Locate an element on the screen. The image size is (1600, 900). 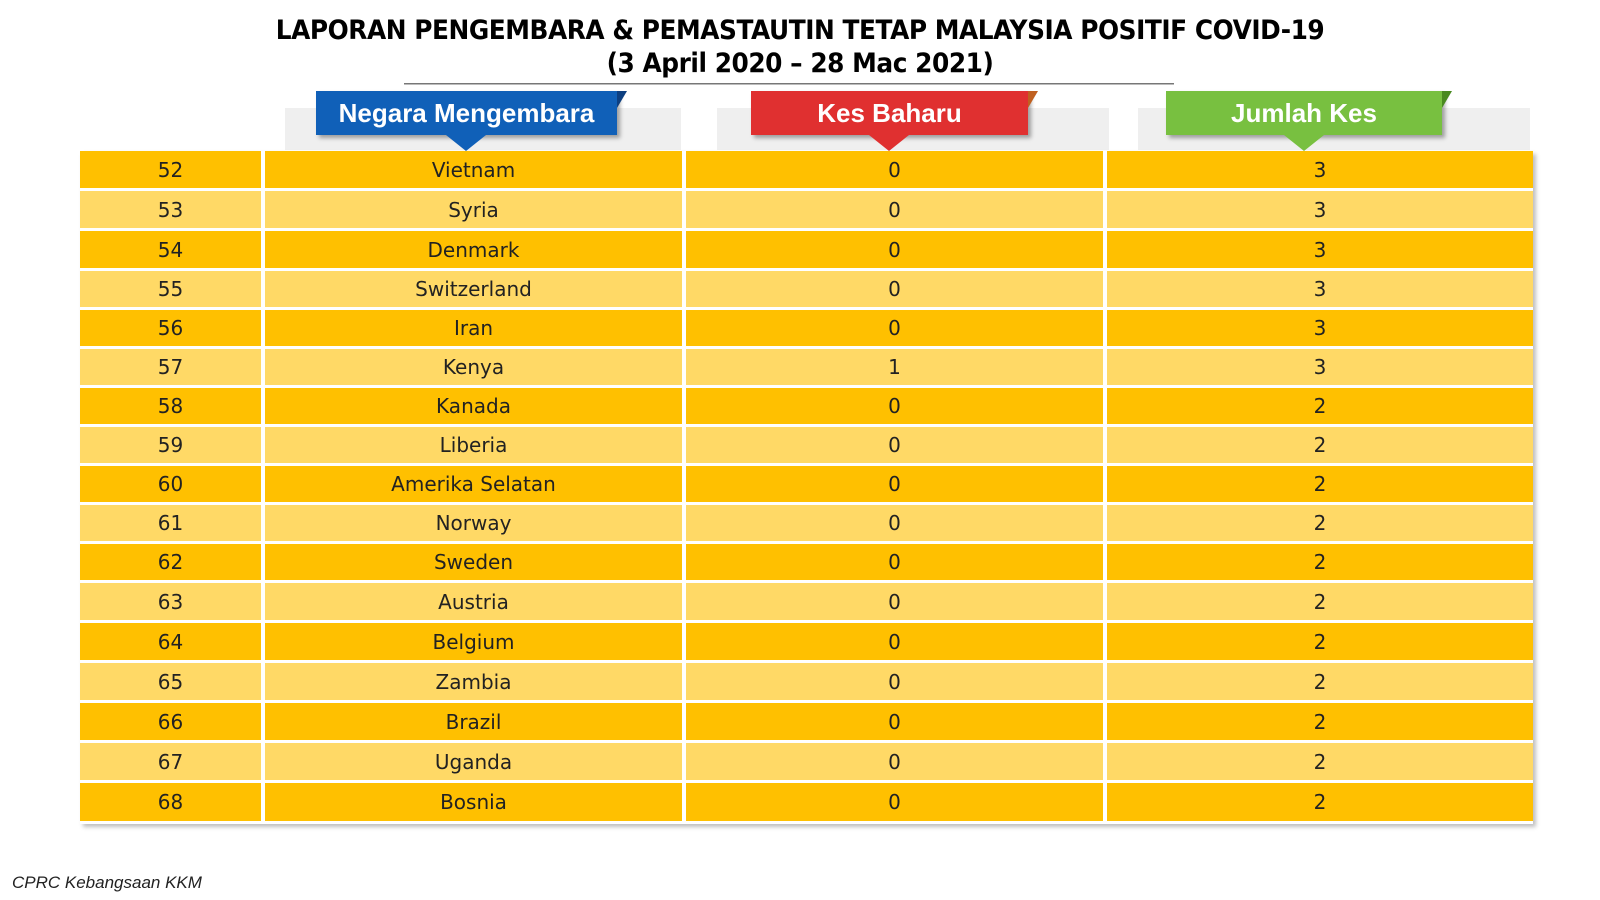
header-new-cases-arrow is located at coordinates (889, 143).